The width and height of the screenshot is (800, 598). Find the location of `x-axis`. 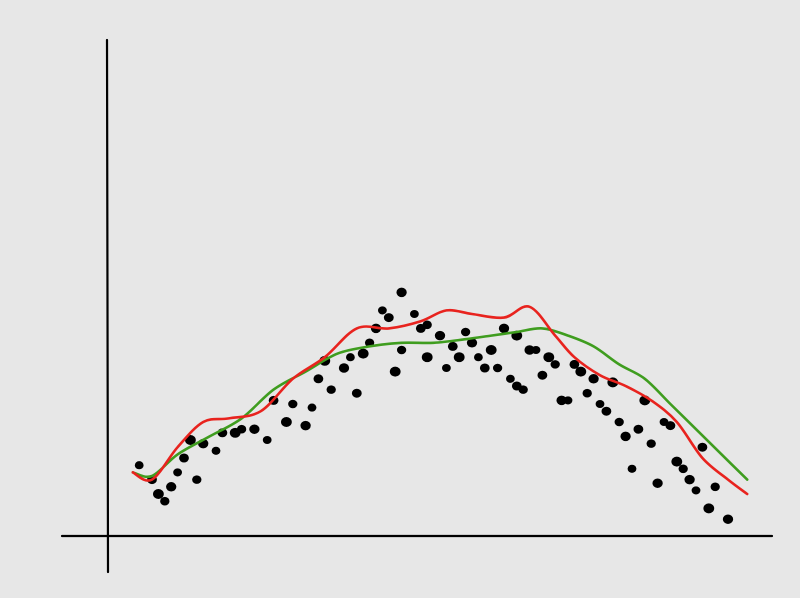

x-axis is located at coordinates (417, 536).